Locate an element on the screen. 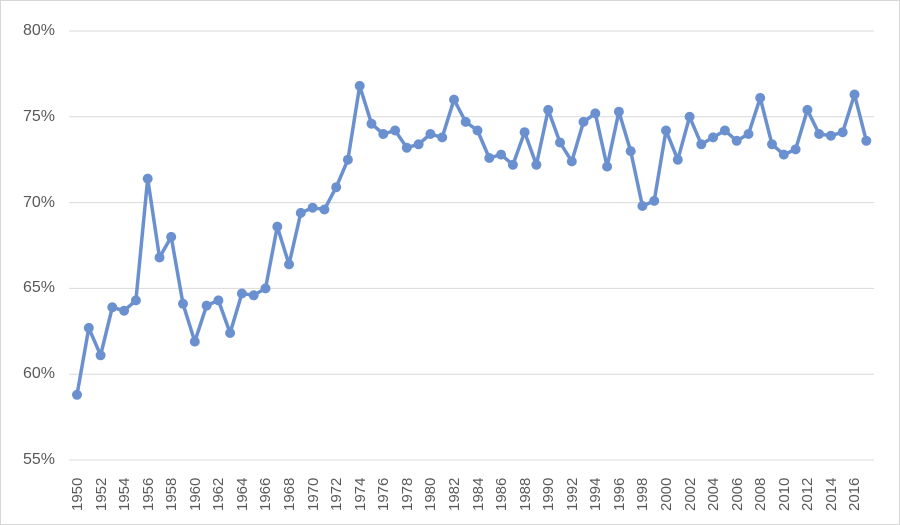 The image size is (900, 525). x-axis-tick-label: 1952 is located at coordinates (101, 494).